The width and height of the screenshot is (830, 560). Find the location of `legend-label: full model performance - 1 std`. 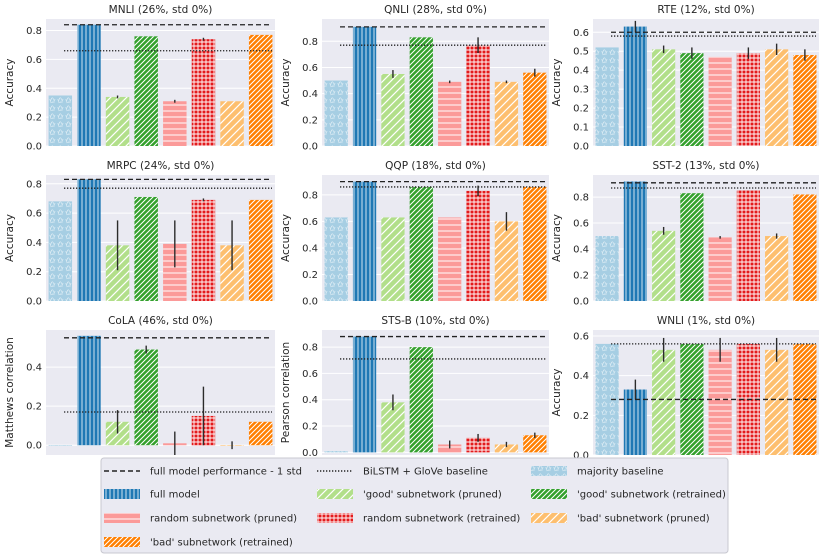

legend-label: full model performance - 1 std is located at coordinates (226, 472).